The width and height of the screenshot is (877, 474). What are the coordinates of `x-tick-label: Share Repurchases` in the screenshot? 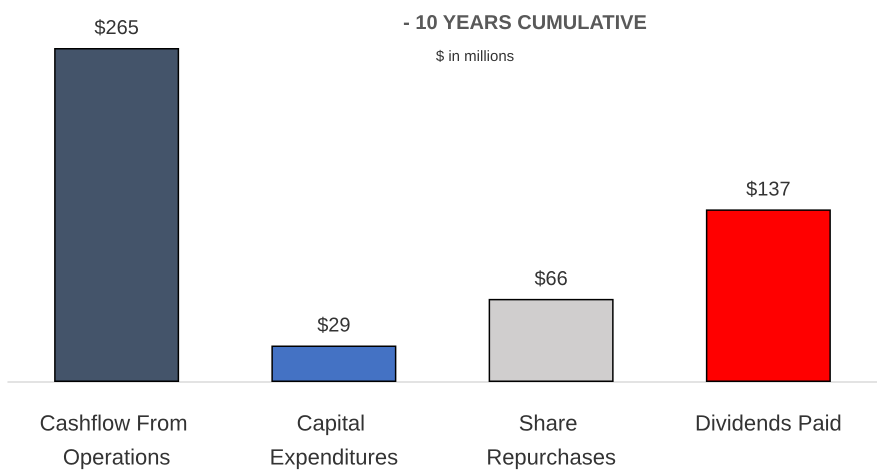 It's located at (551, 440).